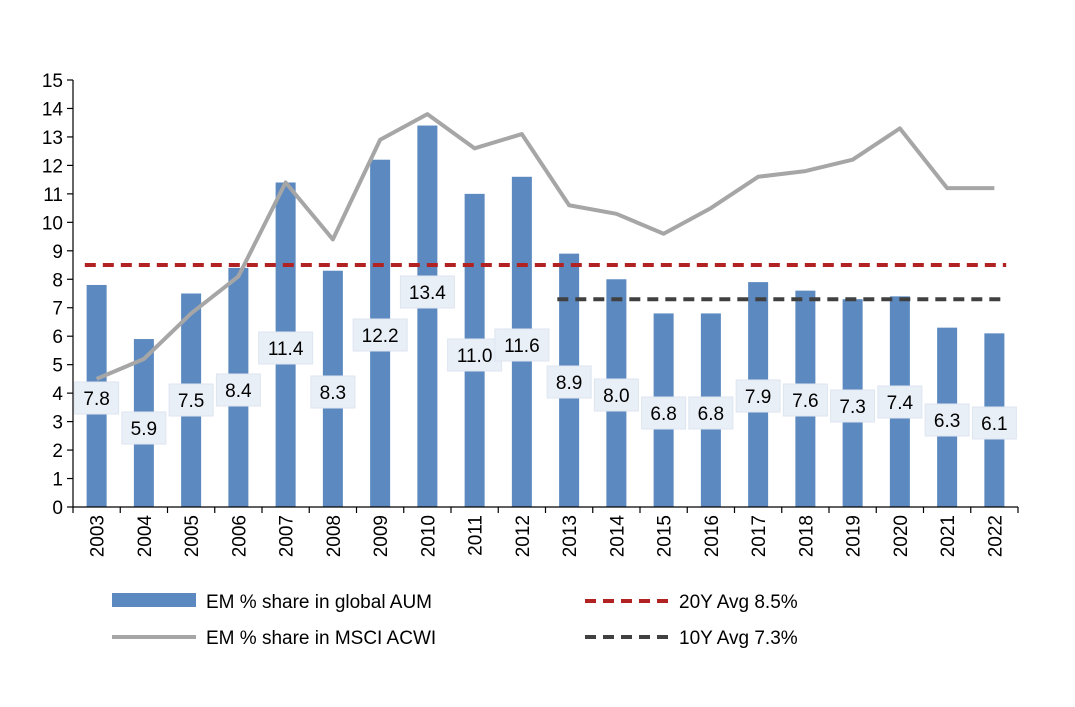 This screenshot has height=707, width=1075. Describe the element at coordinates (712, 536) in the screenshot. I see `x-tick-label-2016: 2016` at that location.